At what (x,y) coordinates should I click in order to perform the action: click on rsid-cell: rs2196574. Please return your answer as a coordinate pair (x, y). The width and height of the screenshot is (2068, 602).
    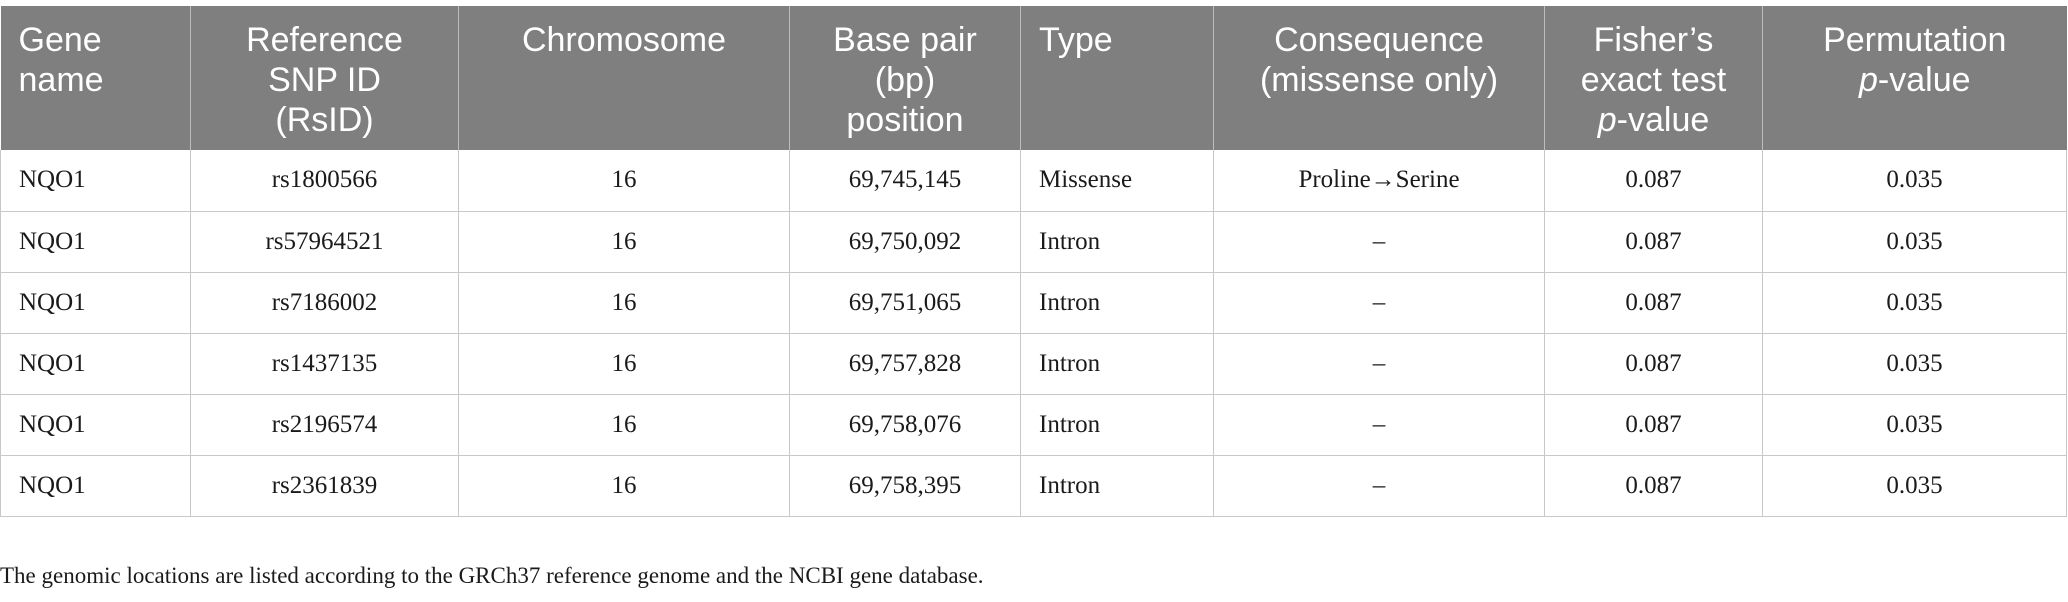
    Looking at the image, I should click on (324, 425).